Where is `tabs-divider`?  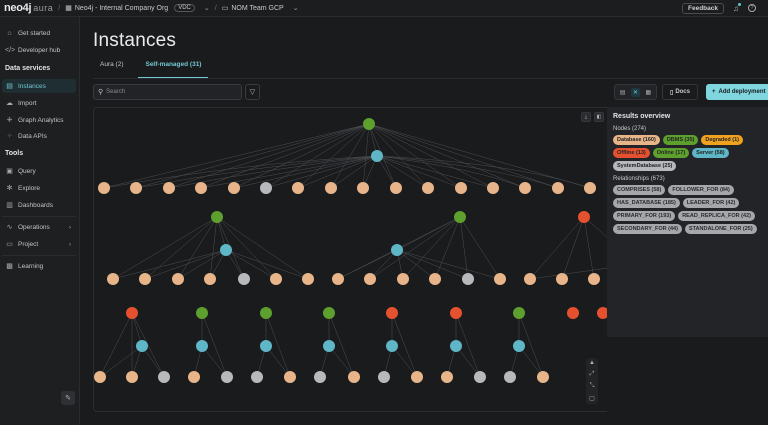 tabs-divider is located at coordinates (430, 78).